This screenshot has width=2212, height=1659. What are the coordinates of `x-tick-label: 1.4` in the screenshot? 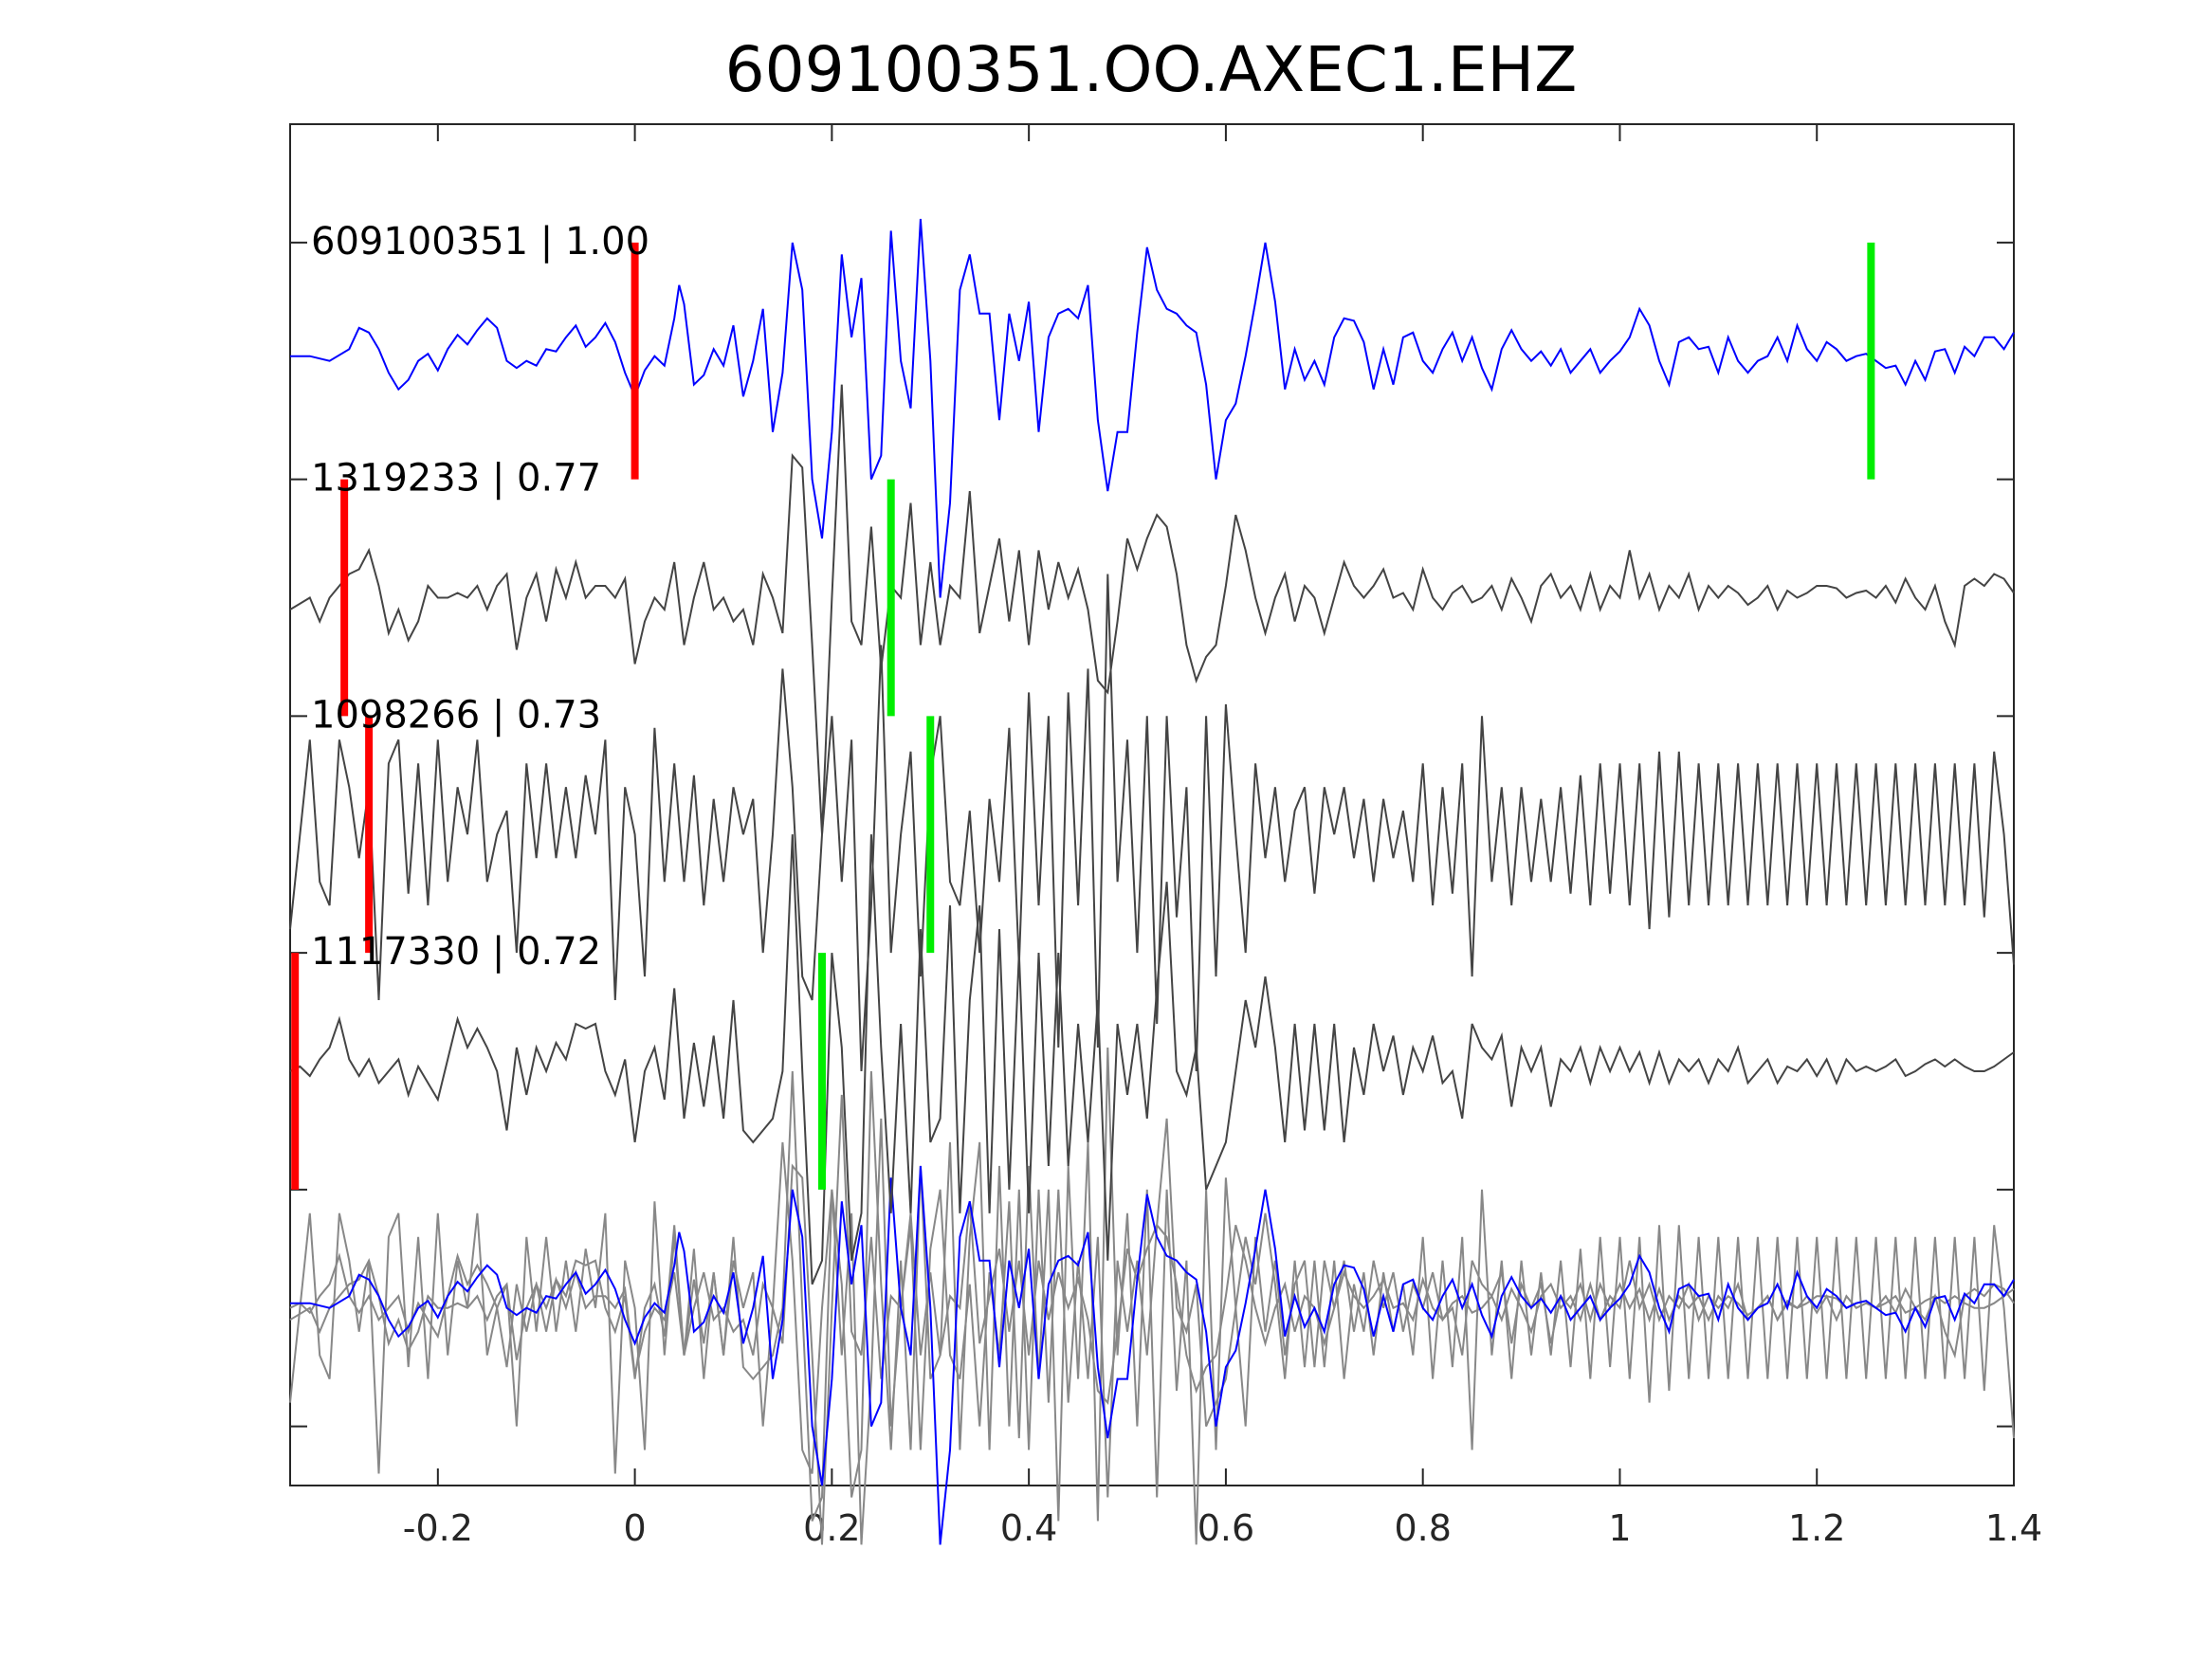 It's located at (2013, 1528).